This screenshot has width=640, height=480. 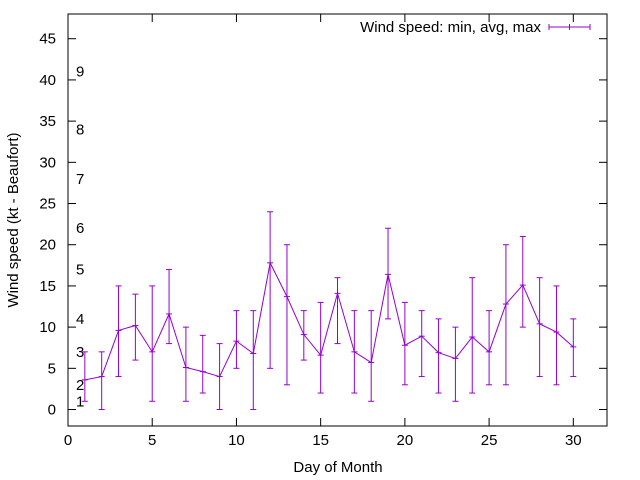 I want to click on beaufort-scale-labels: 12 3 4 5 6 7 8 9, so click(x=80, y=237).